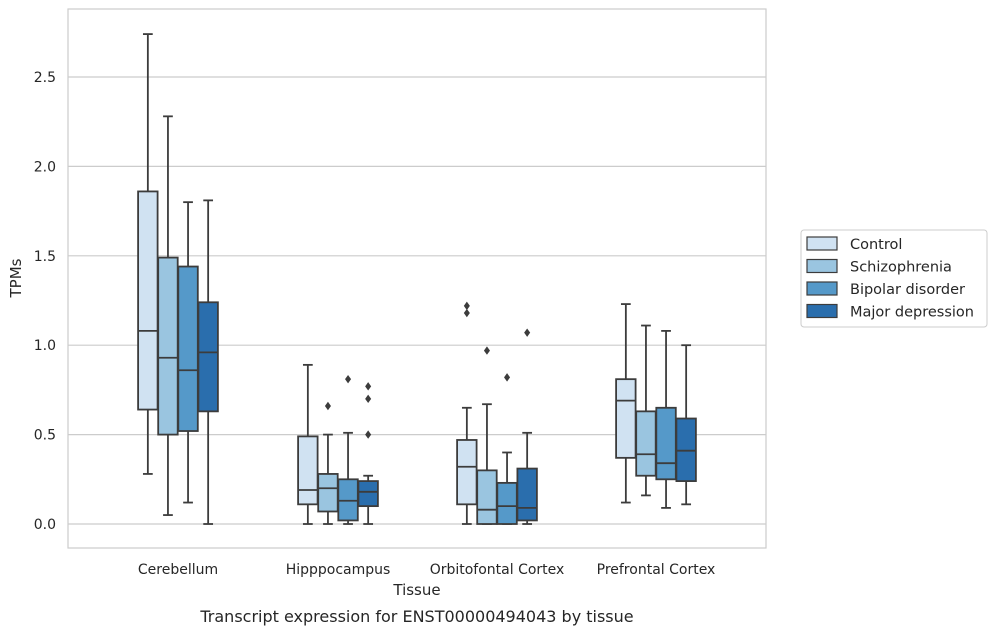 The image size is (997, 634). What do you see at coordinates (178, 570) in the screenshot?
I see `x-tick-label: Cerebellum` at bounding box center [178, 570].